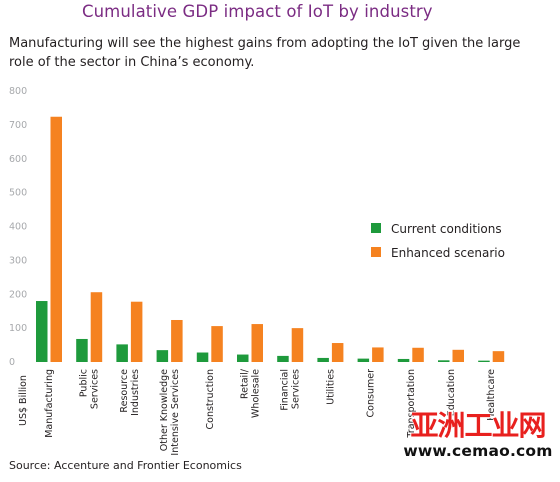 The width and height of the screenshot is (560, 482). What do you see at coordinates (256, 393) in the screenshot?
I see `category-label: Wholesale` at bounding box center [256, 393].